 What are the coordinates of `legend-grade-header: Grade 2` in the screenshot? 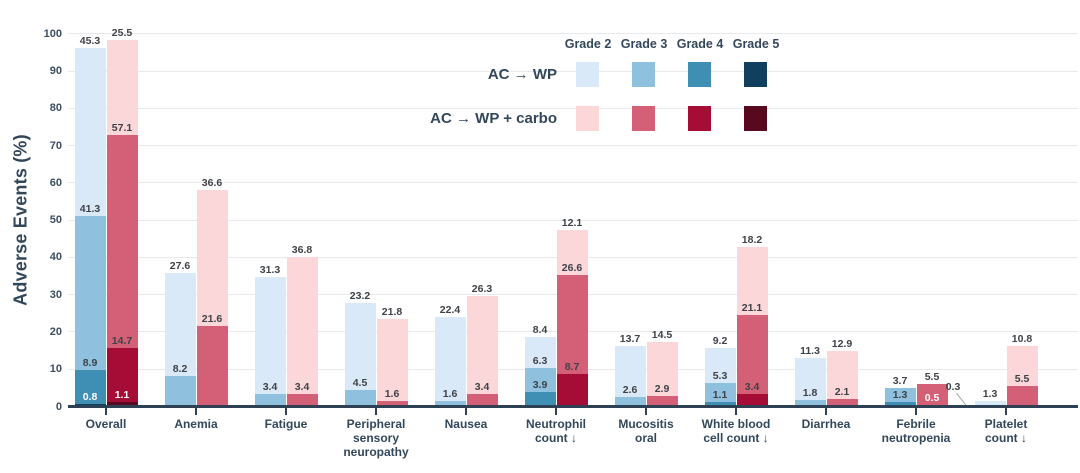 It's located at (588, 44).